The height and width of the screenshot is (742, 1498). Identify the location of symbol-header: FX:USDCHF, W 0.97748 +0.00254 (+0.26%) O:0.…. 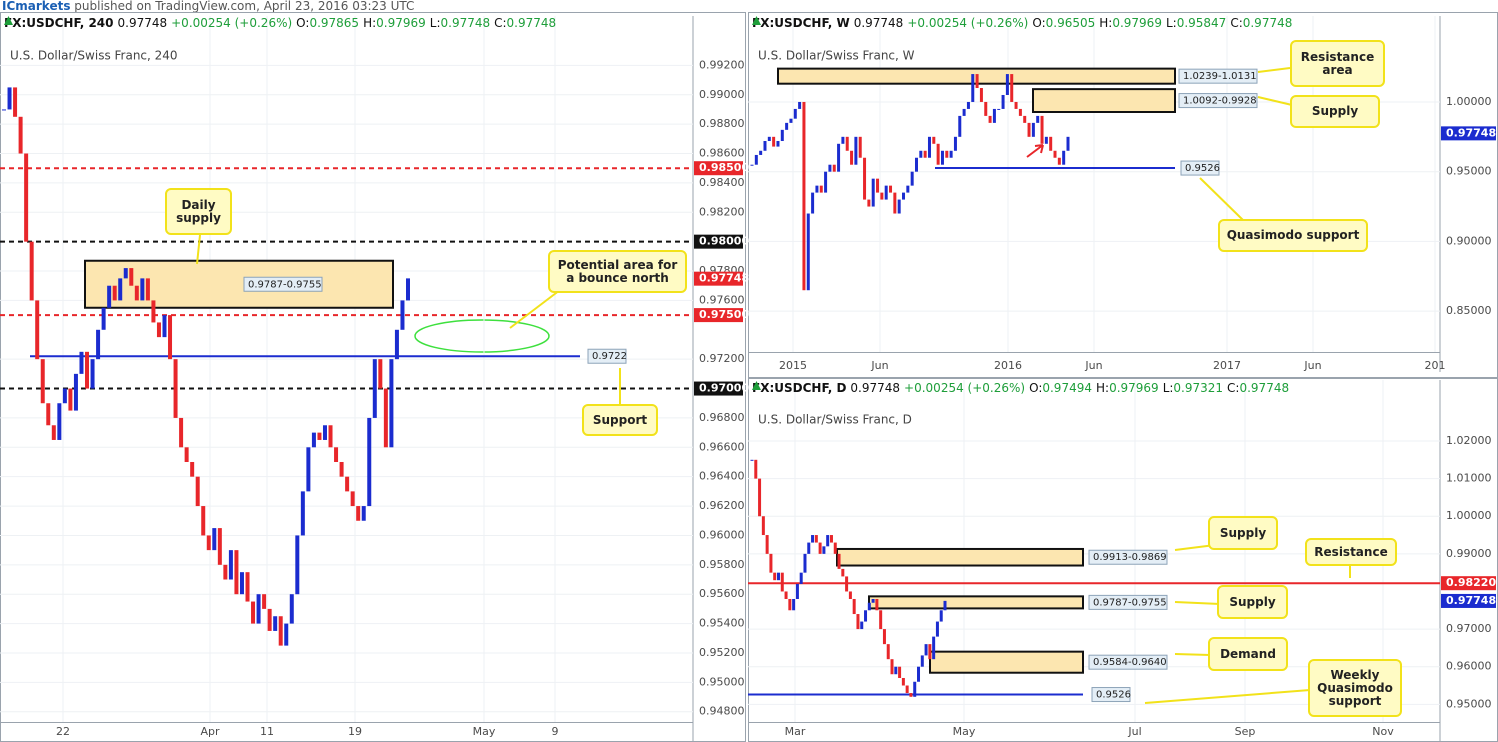
(1024, 23).